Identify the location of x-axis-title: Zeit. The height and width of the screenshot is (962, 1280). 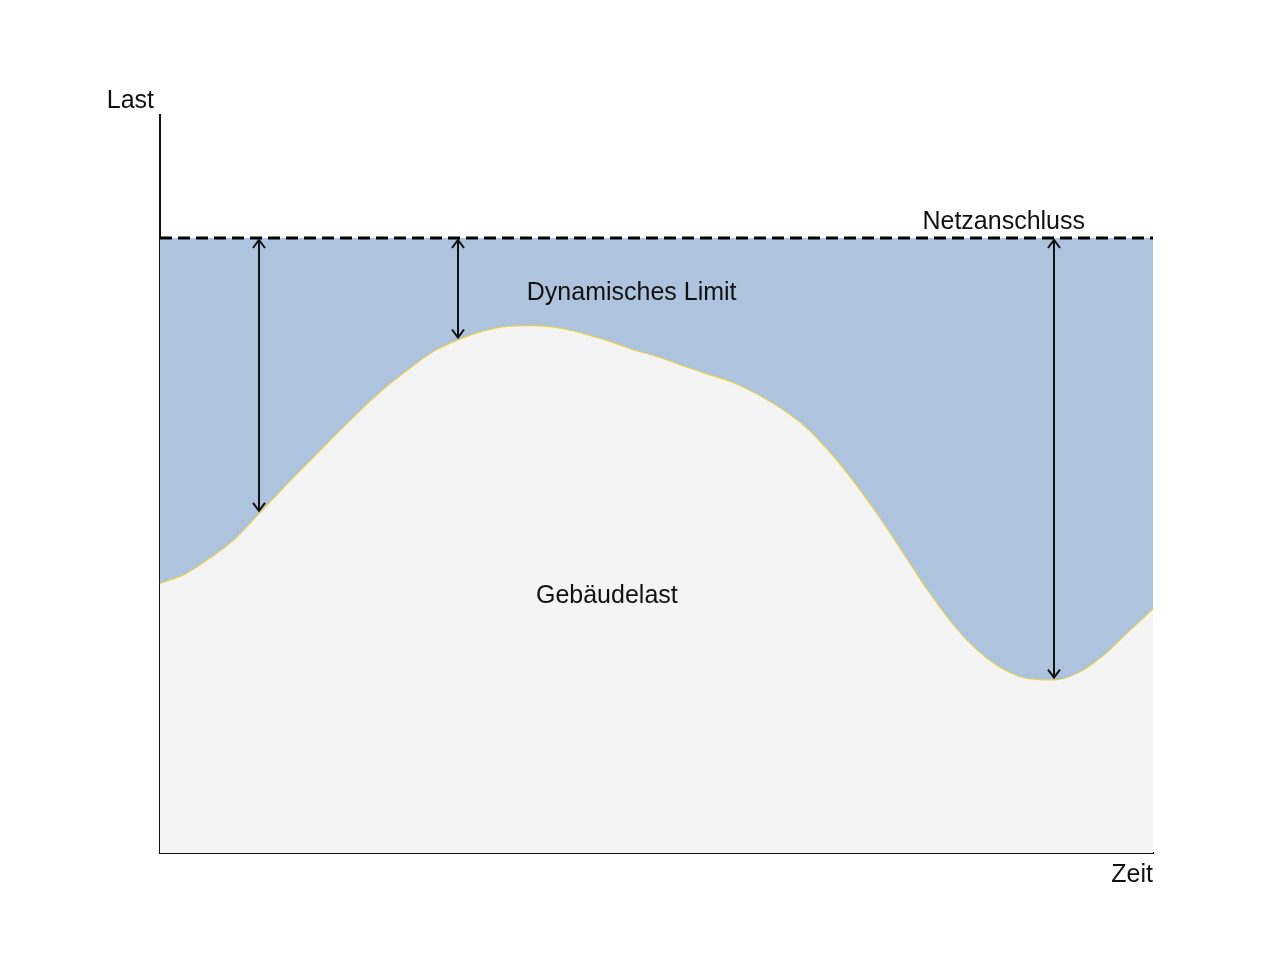
(1132, 873).